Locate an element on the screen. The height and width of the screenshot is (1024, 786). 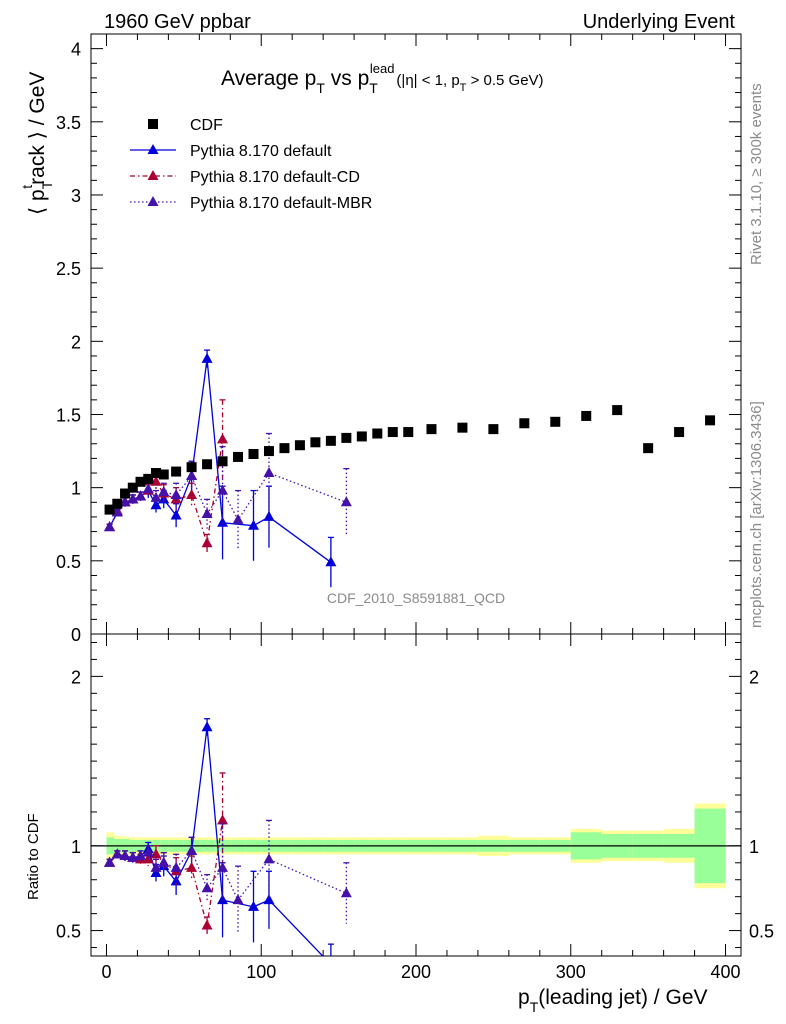
main-y-tick-label: 3.5 is located at coordinates (68, 123).